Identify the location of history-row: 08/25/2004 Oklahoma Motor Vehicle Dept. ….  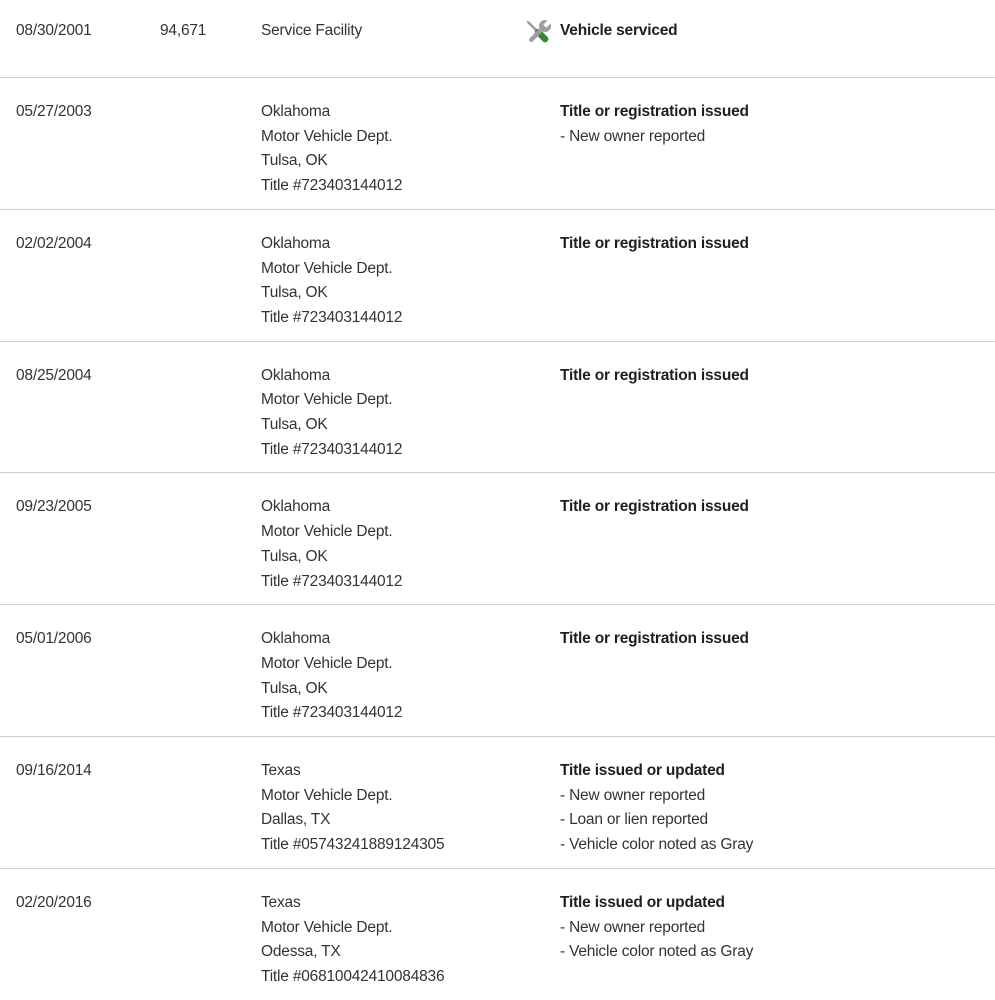
(497, 408).